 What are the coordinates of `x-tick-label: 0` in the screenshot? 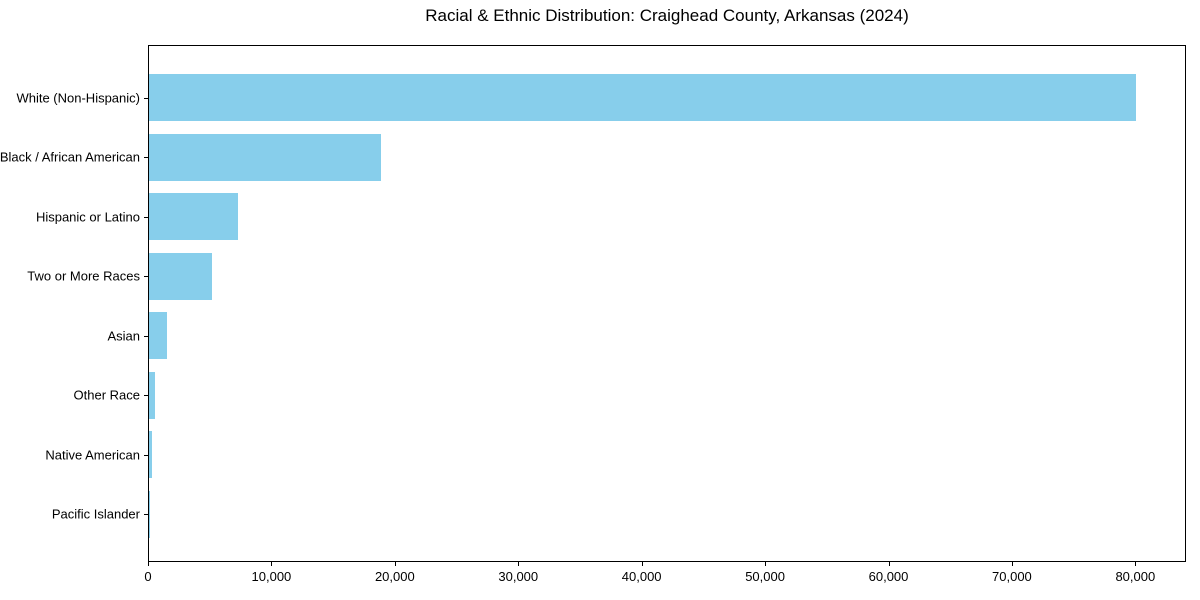 It's located at (148, 576).